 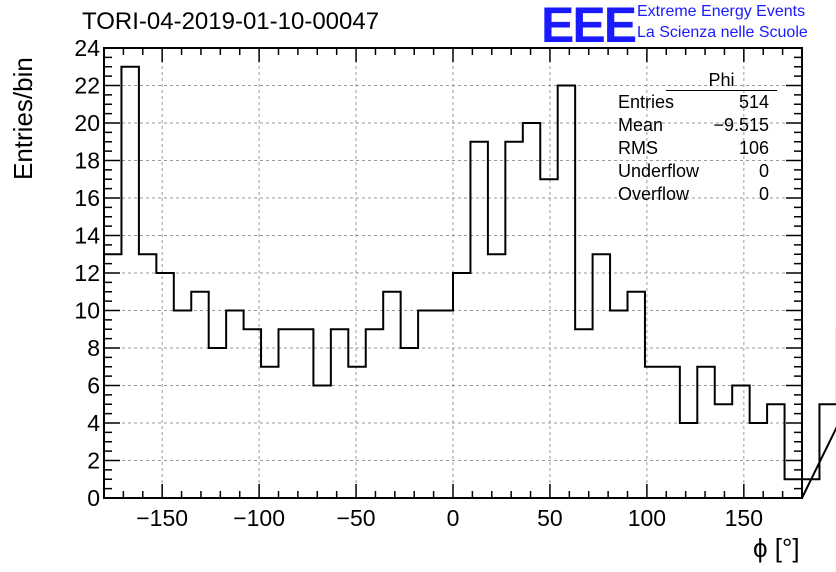 What do you see at coordinates (550, 518) in the screenshot?
I see `x-tick-label: 50` at bounding box center [550, 518].